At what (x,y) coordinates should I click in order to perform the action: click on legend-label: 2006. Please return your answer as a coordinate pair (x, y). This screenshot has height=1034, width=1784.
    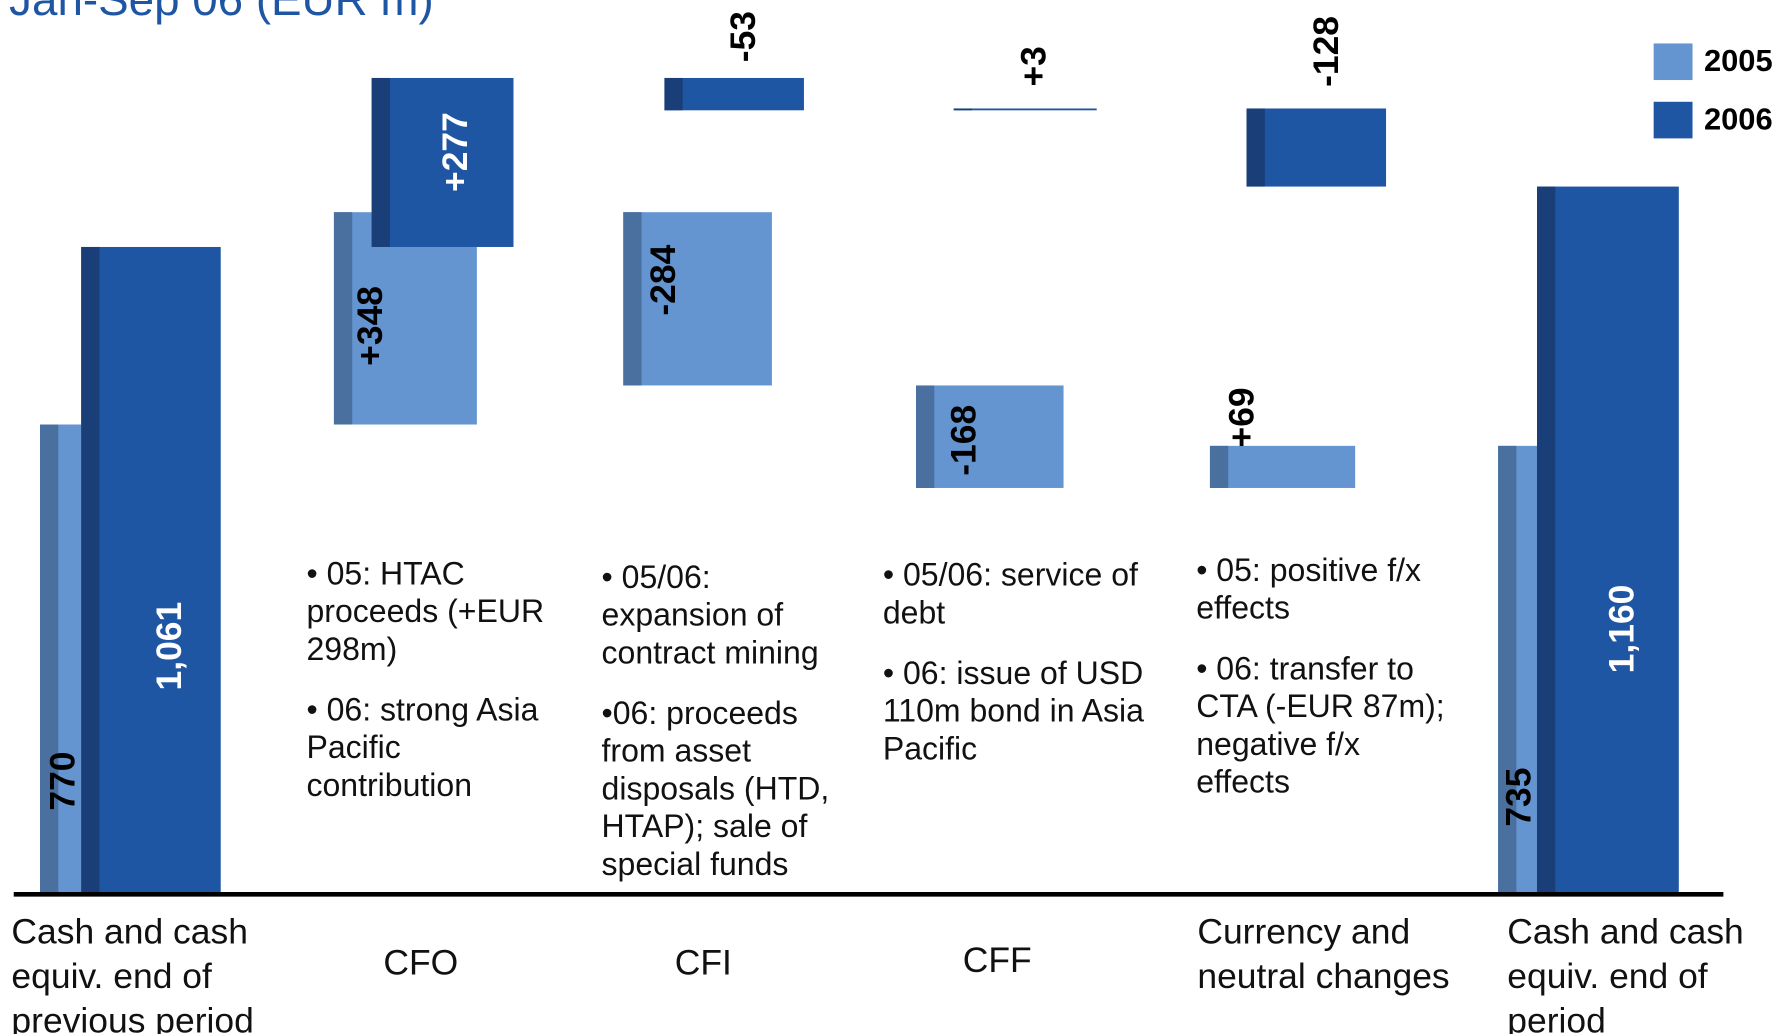
    Looking at the image, I should click on (1738, 118).